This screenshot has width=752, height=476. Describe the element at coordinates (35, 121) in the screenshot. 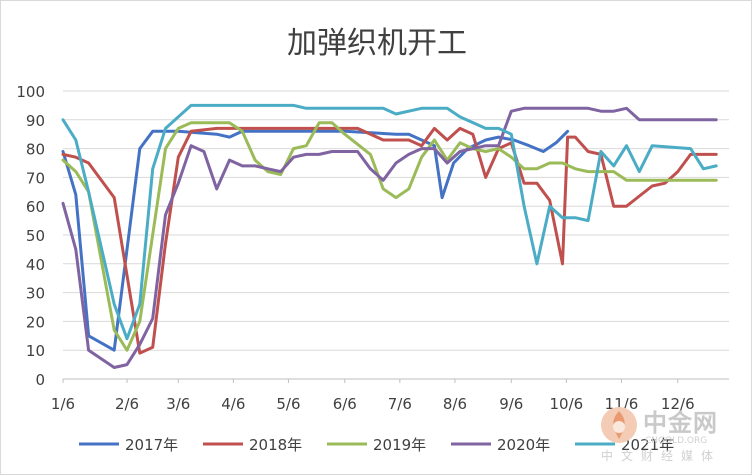

I see `y-tick-label: 90` at that location.